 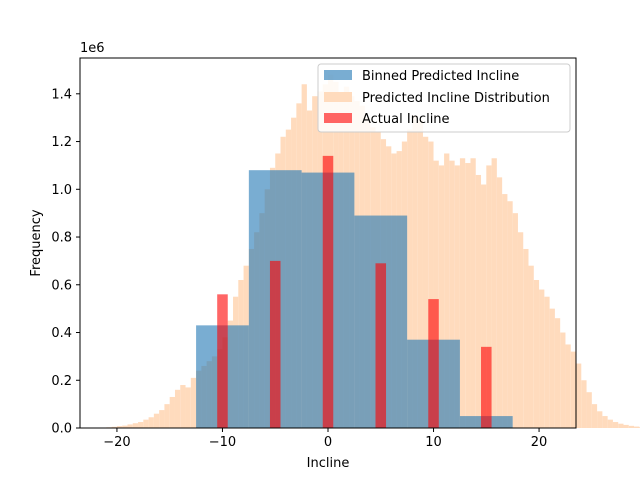 I want to click on y-tick-label: 0.0, so click(x=61, y=429).